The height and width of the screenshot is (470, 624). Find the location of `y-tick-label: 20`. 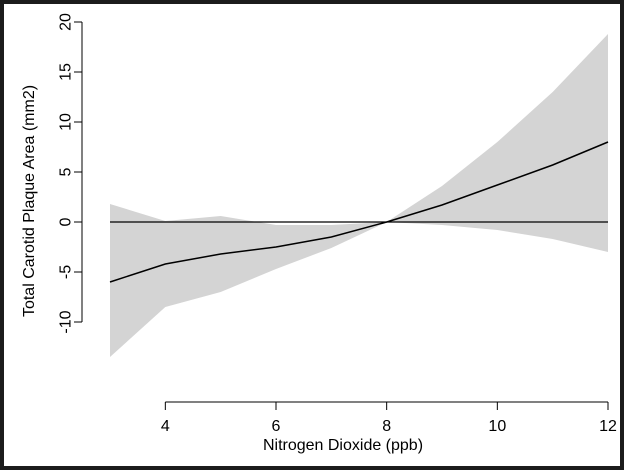

y-tick-label: 20 is located at coordinates (66, 22).